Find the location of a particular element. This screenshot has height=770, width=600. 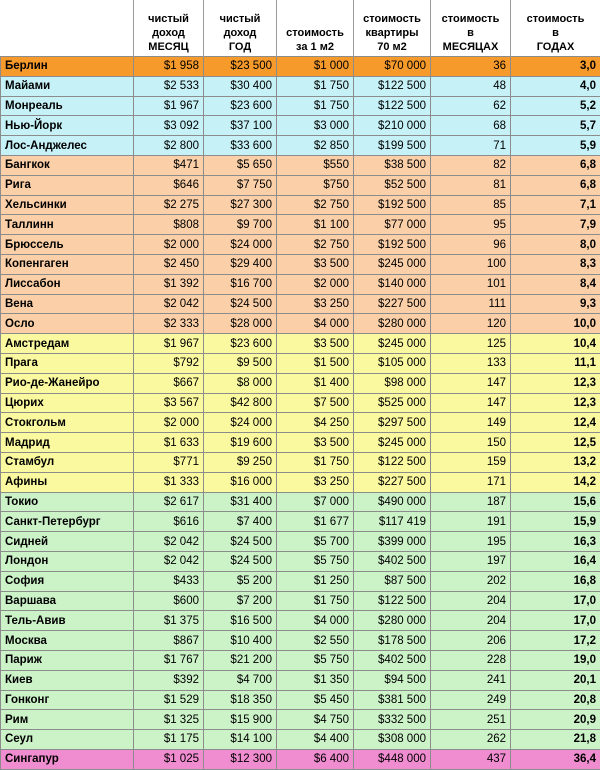

cell-months: 191 is located at coordinates (471, 522).